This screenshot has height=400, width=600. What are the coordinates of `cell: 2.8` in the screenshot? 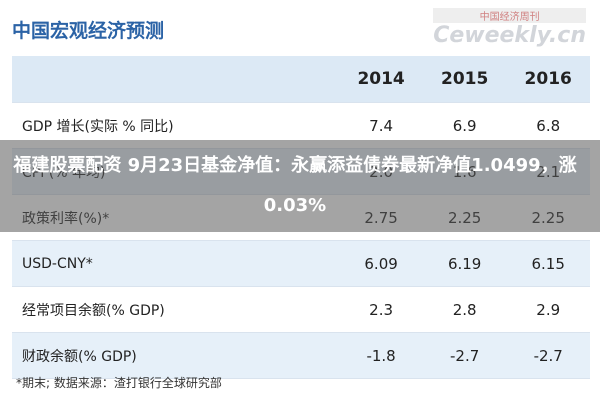 It's located at (464, 309).